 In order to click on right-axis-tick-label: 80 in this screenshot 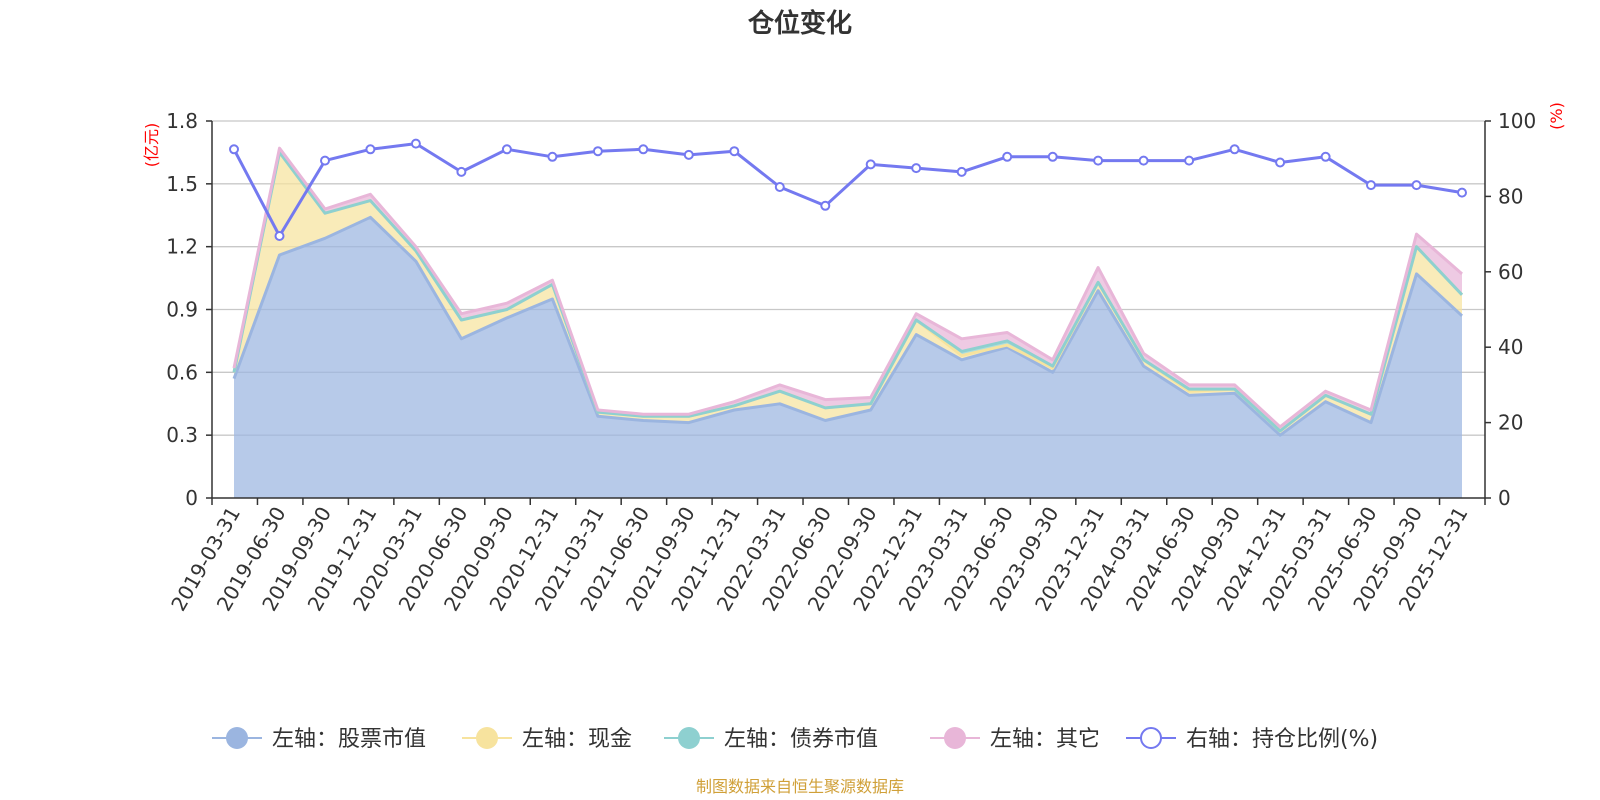, I will do `click(1510, 196)`.